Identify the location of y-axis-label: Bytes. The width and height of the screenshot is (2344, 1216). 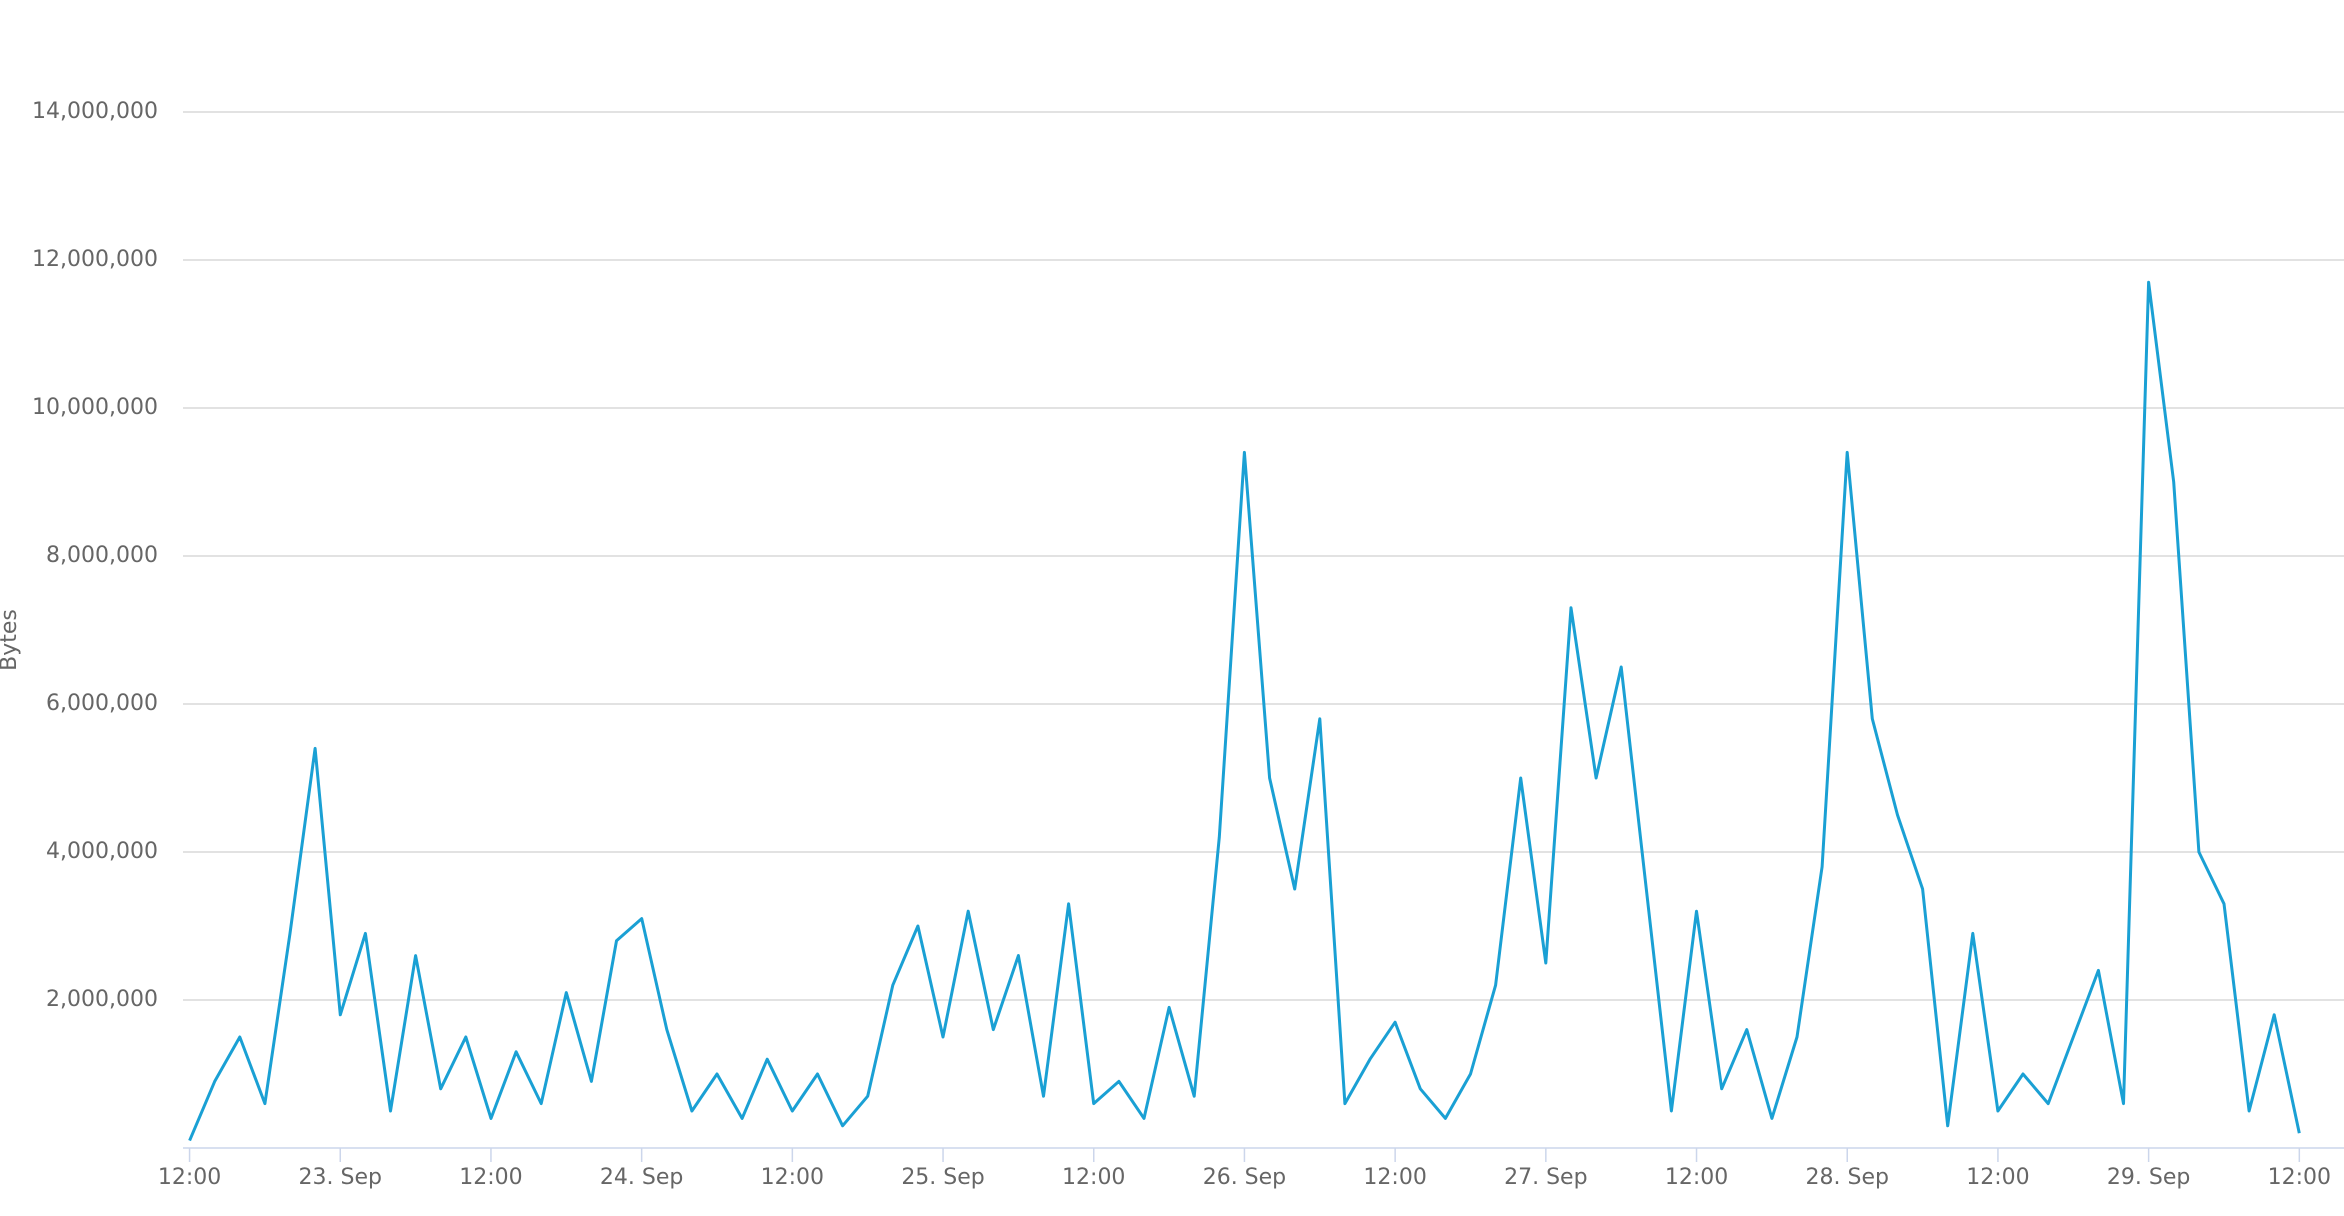
(11, 640).